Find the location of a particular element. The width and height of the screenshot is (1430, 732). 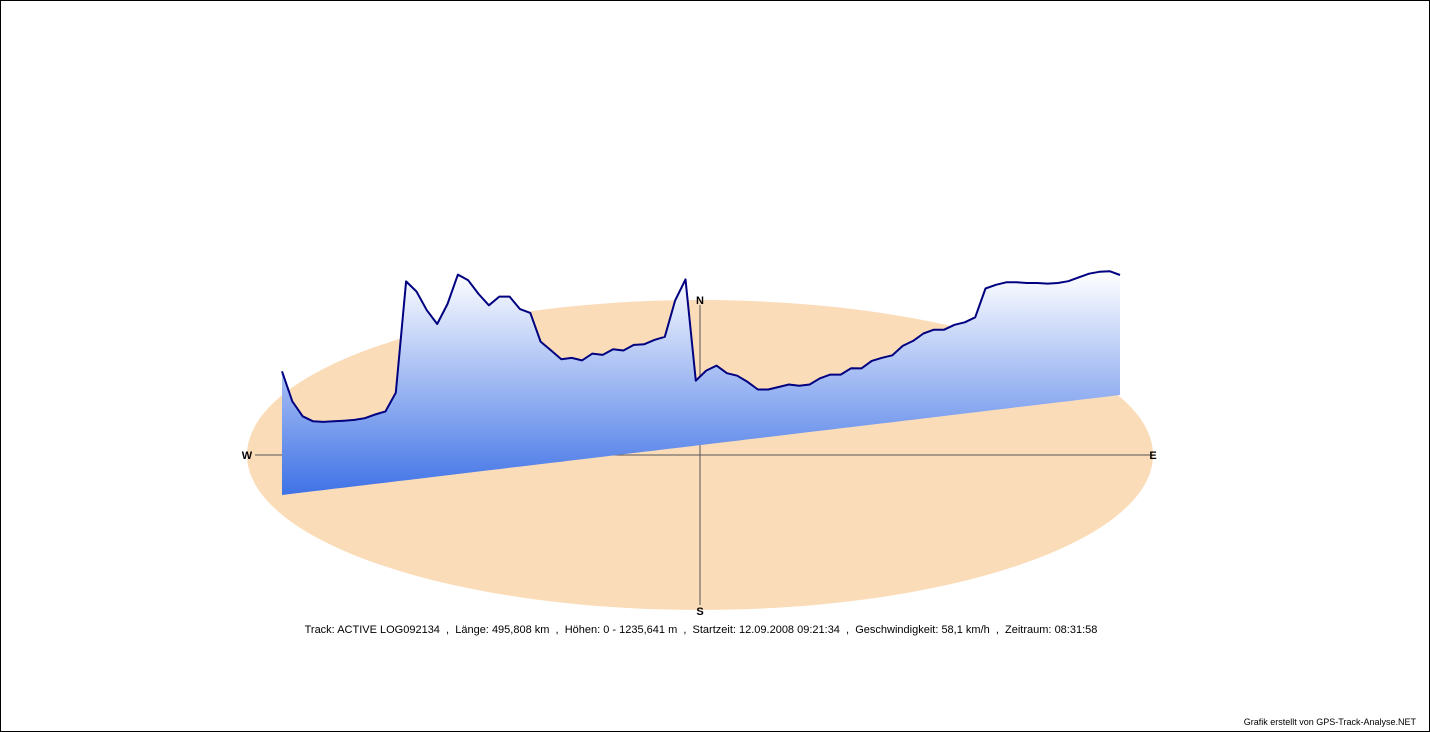

duration-value: 08:31:58 is located at coordinates (1076, 630).